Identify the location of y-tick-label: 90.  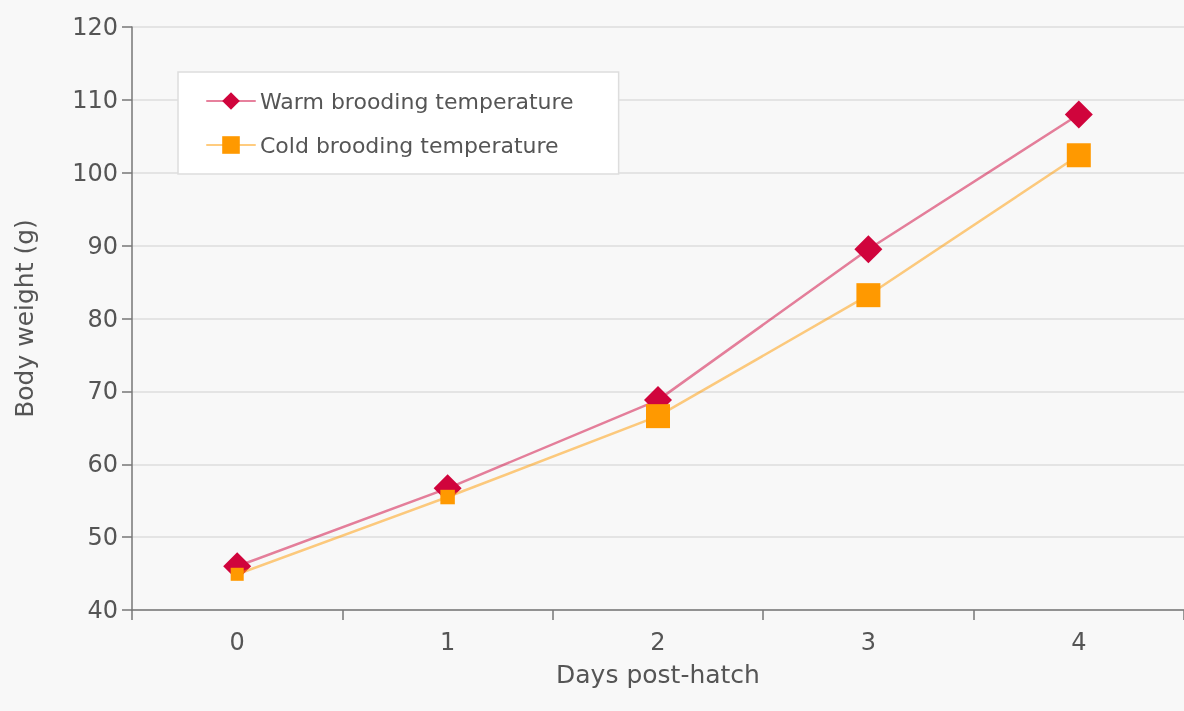
(102, 245).